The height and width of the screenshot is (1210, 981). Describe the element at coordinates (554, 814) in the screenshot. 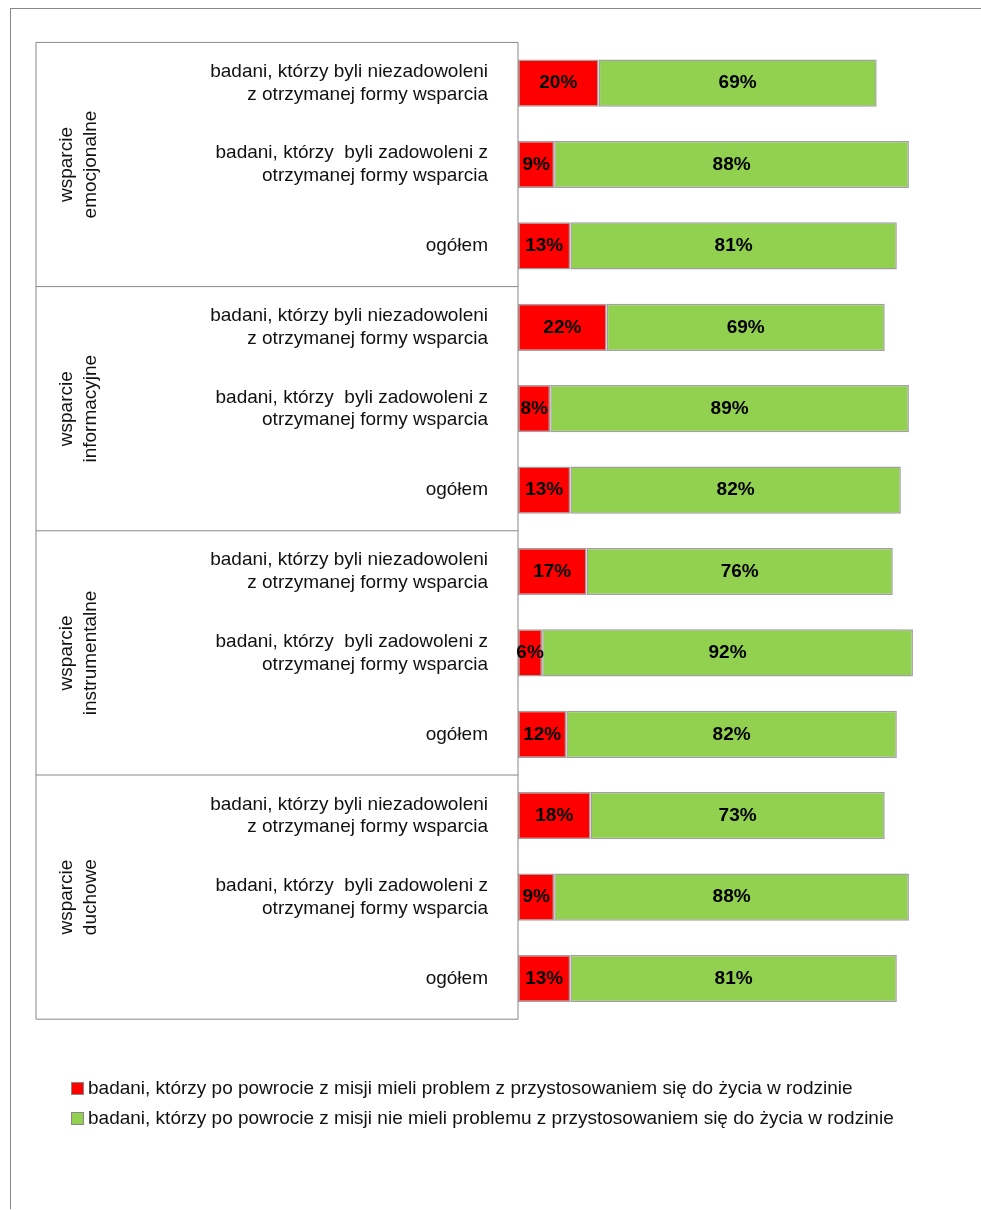

I see `data-label: 18%` at that location.